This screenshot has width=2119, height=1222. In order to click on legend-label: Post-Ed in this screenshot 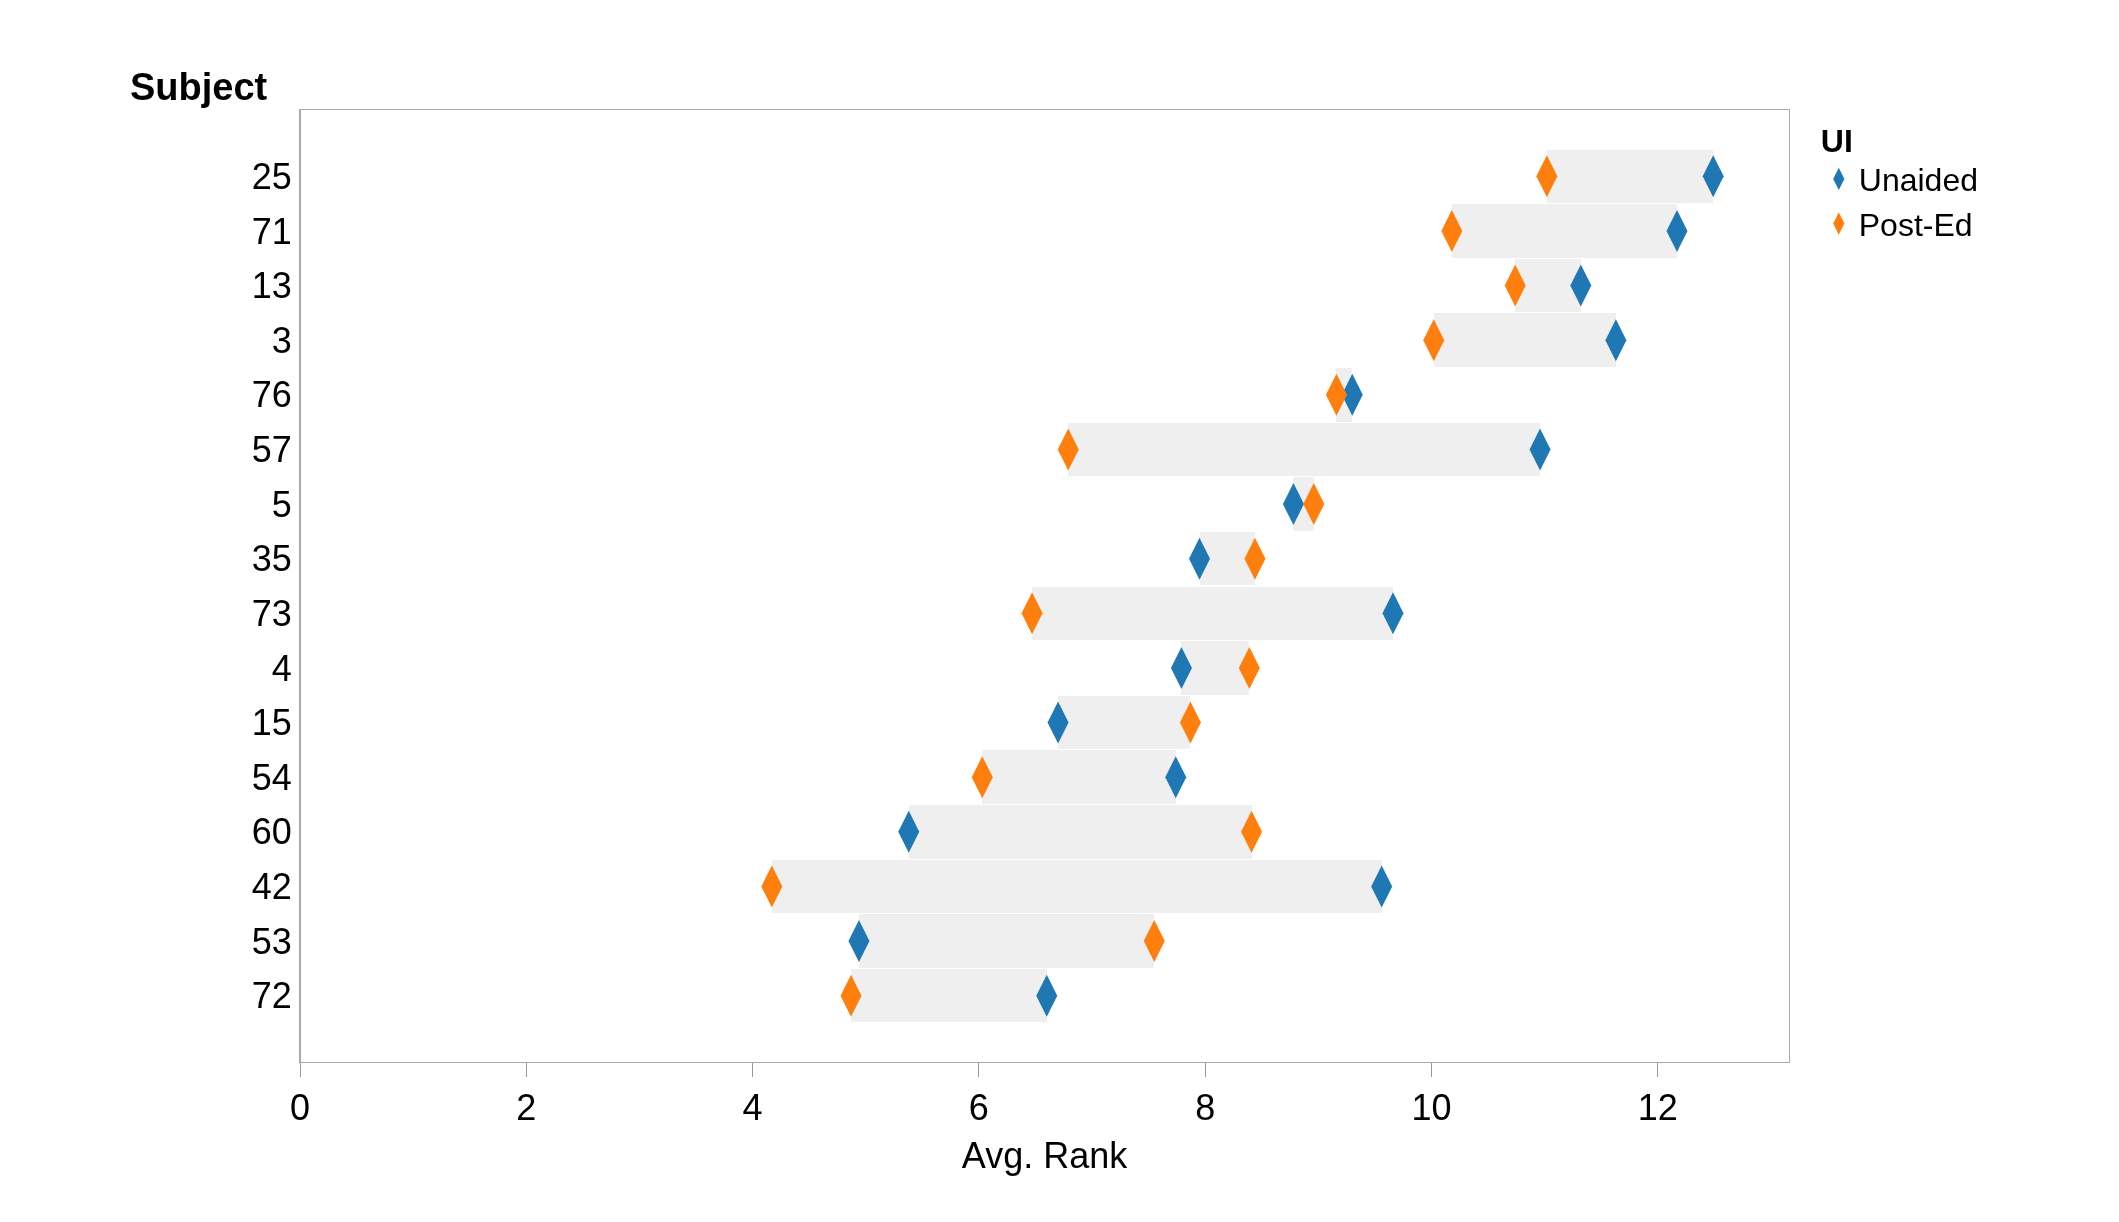, I will do `click(1915, 224)`.